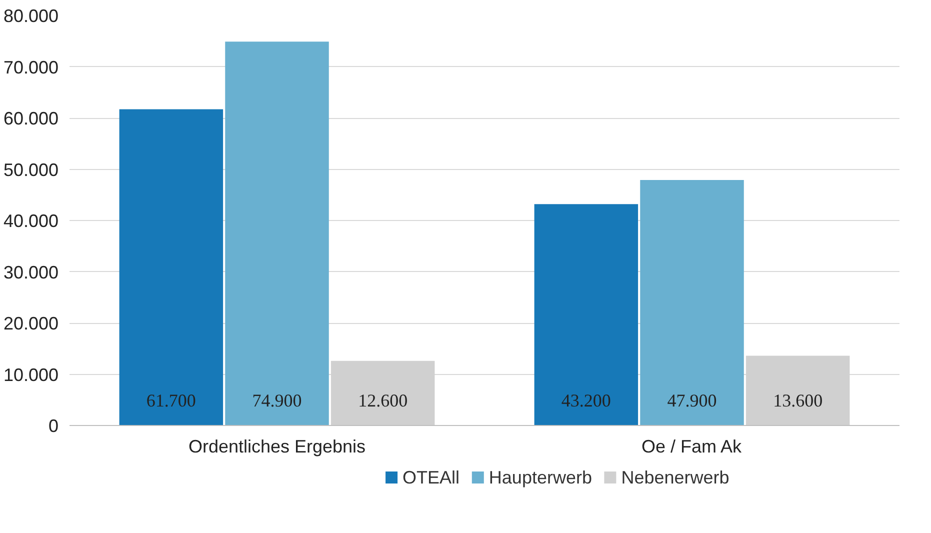  What do you see at coordinates (31, 67) in the screenshot?
I see `y-tick-label: 70.000` at bounding box center [31, 67].